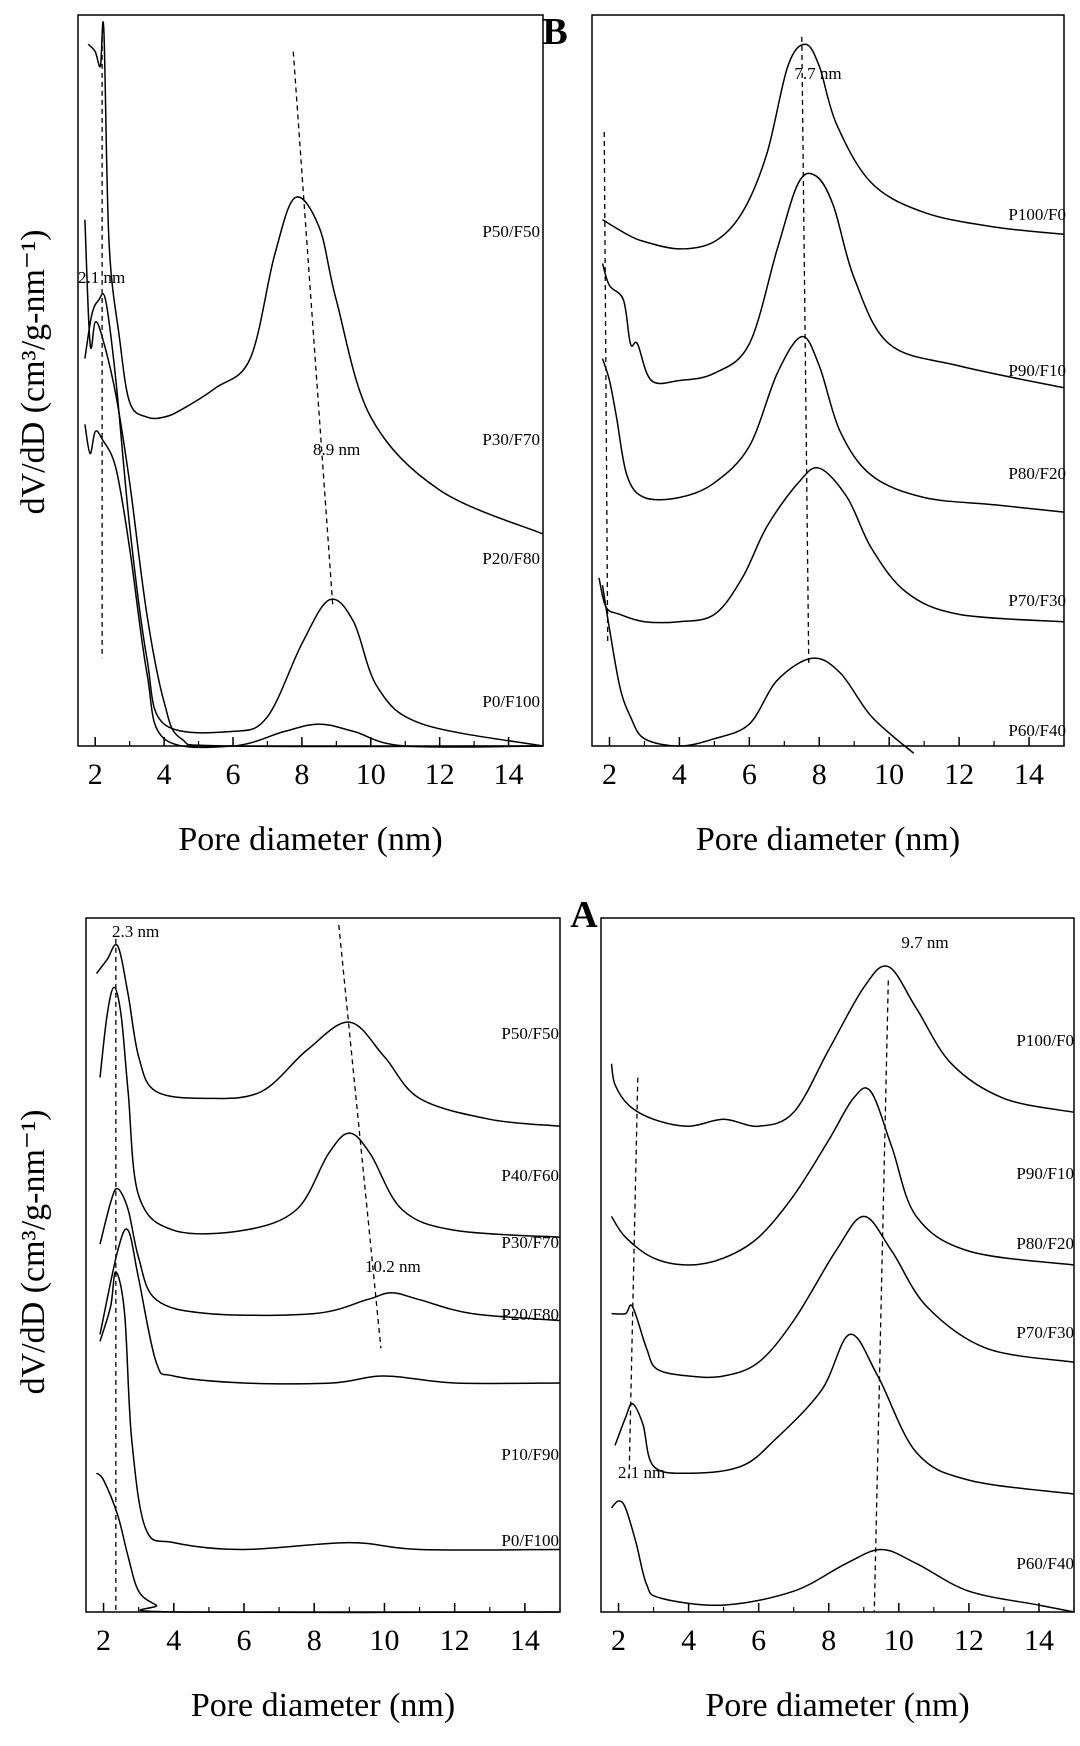 This screenshot has height=1746, width=1080. Describe the element at coordinates (393, 1266) in the screenshot. I see `peak-annotation: 10.2 nm` at that location.